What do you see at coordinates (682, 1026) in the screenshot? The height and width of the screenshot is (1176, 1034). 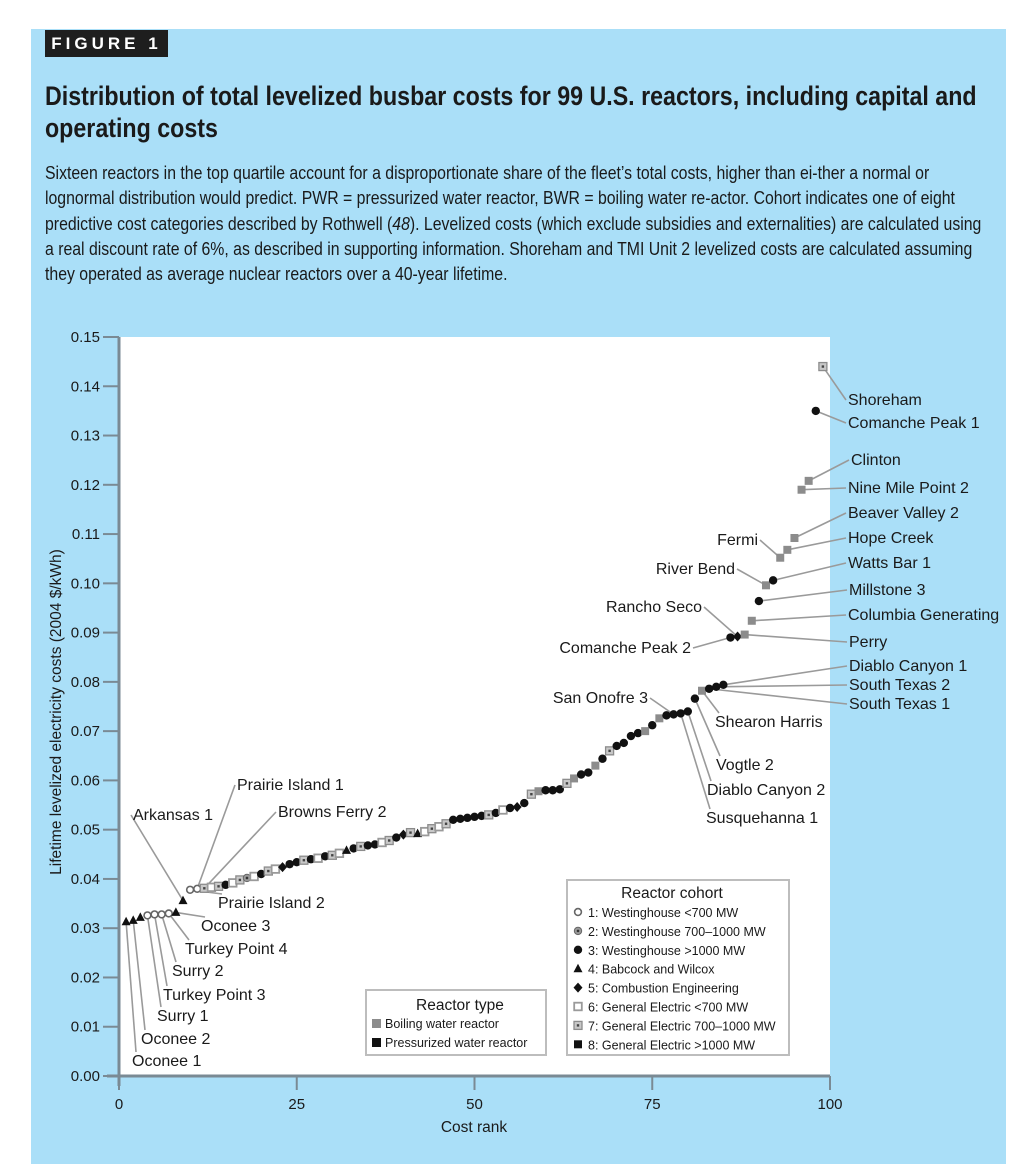 I see `legend-cohort-item: 7: General Electric 700–1000 MW` at bounding box center [682, 1026].